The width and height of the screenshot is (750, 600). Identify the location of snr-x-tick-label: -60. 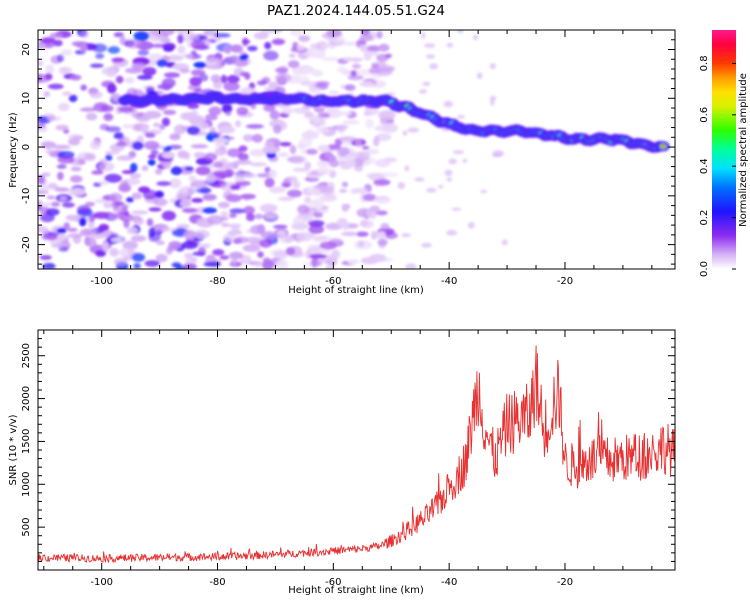
(333, 582).